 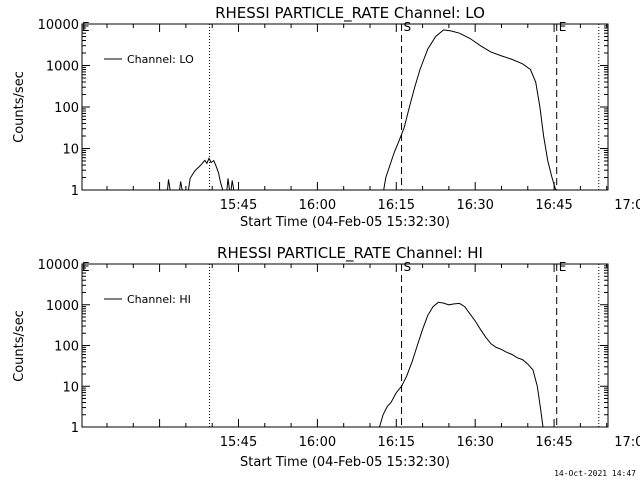 I want to click on marker-label-e-lo: E, so click(x=563, y=27).